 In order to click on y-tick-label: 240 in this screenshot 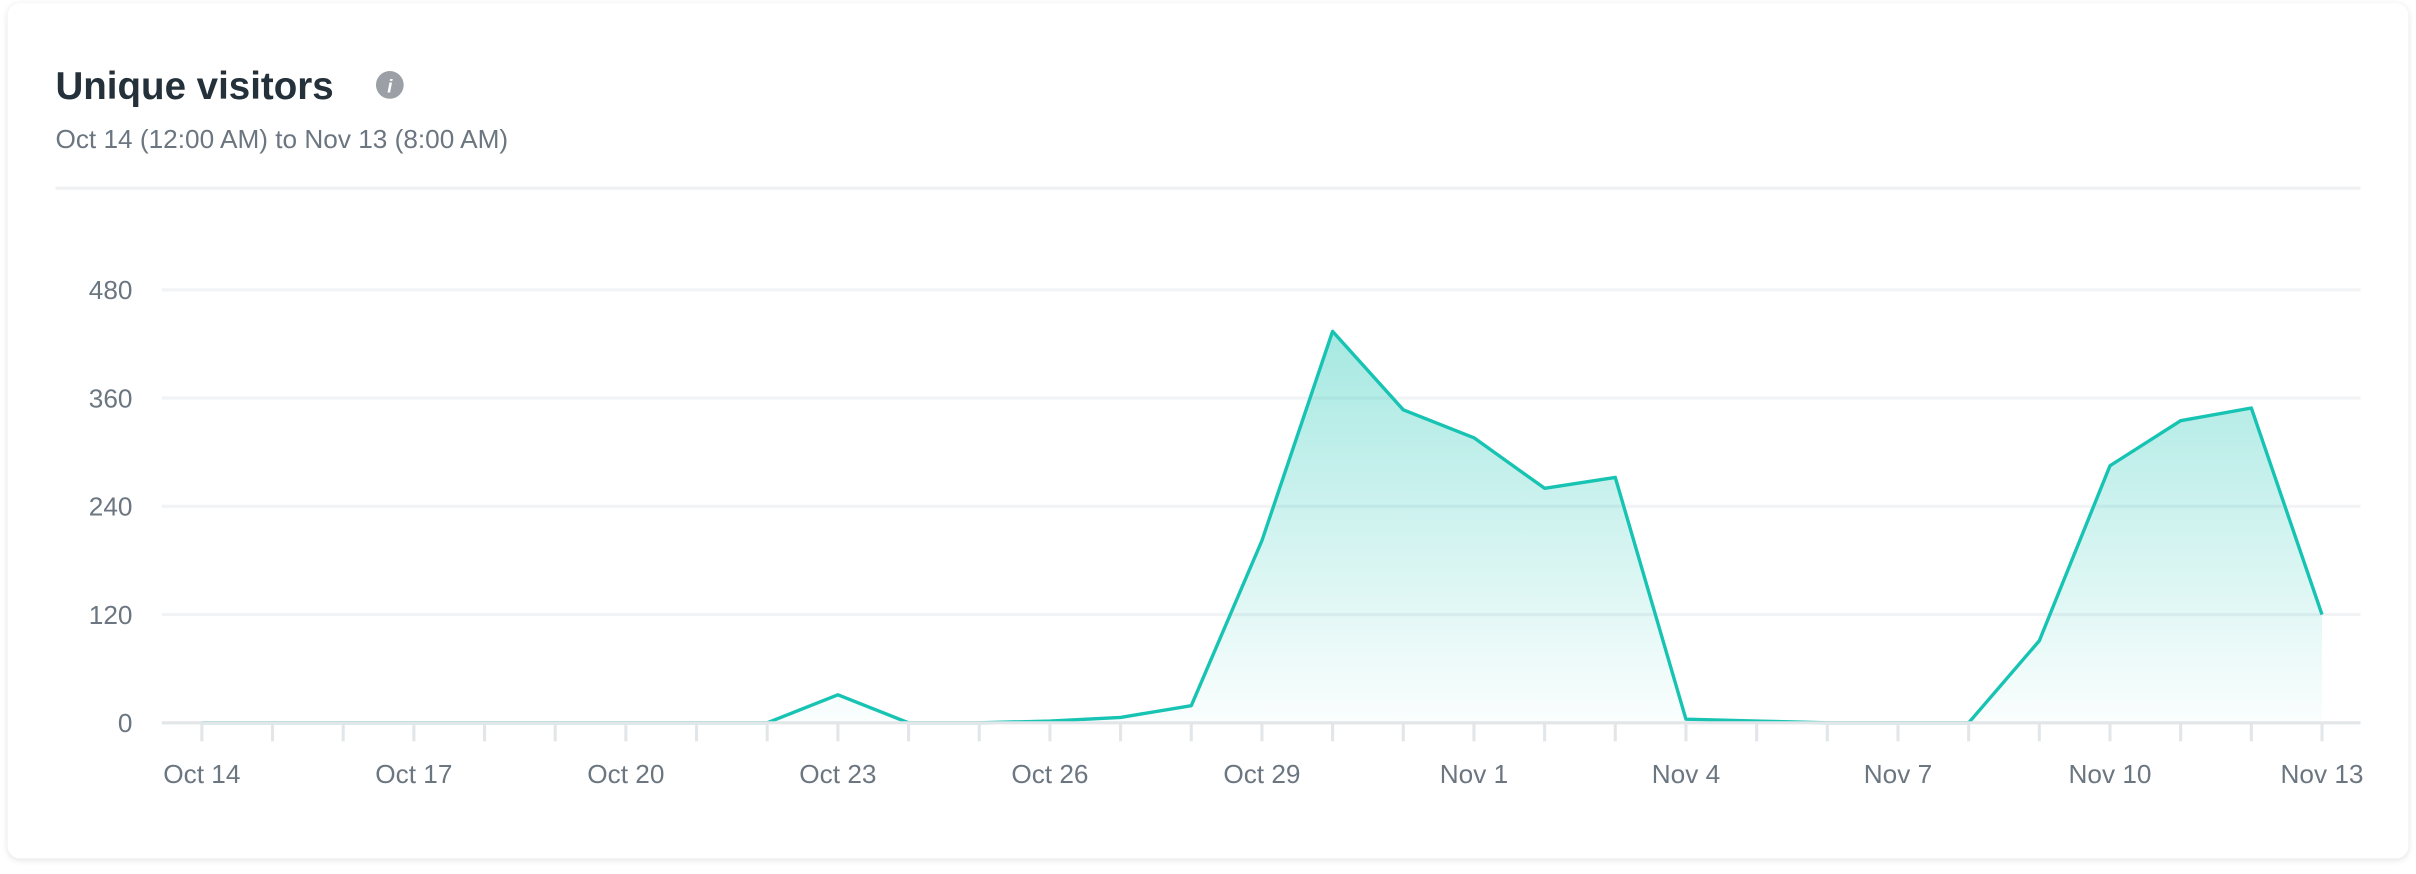, I will do `click(111, 507)`.